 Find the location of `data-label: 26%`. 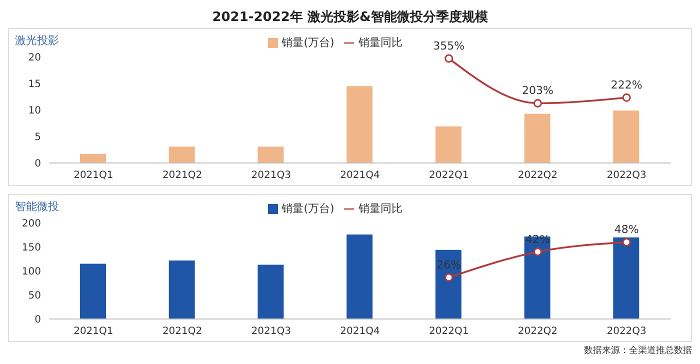

data-label: 26% is located at coordinates (449, 265).